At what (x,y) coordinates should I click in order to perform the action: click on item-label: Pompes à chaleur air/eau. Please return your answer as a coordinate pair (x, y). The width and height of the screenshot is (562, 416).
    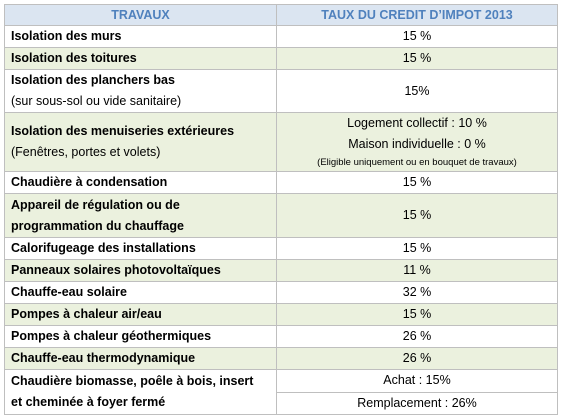
    Looking at the image, I should click on (86, 314).